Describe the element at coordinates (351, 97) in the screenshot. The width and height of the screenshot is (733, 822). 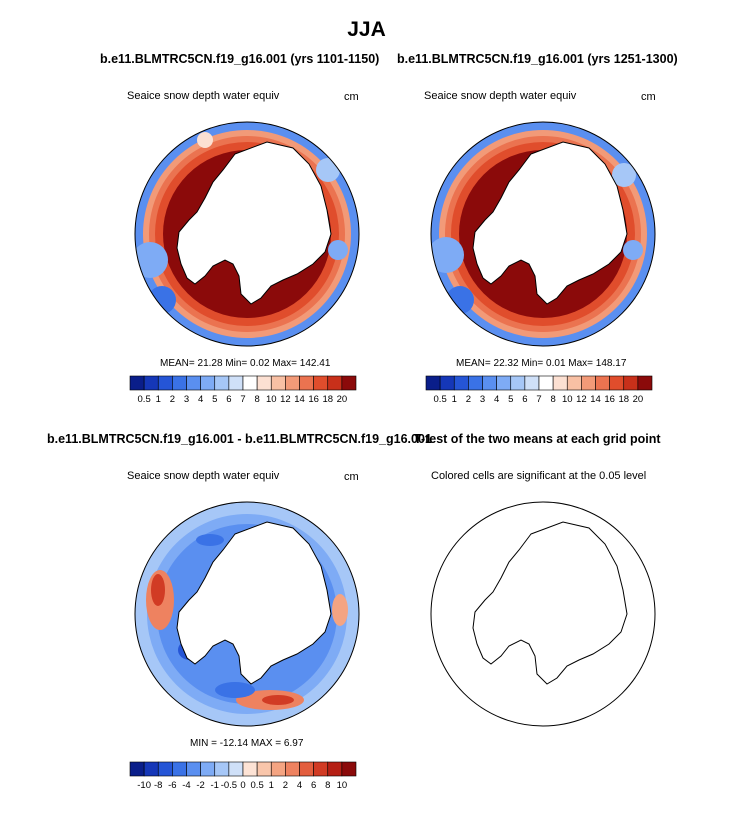
I see `p1-units-label: cm` at that location.